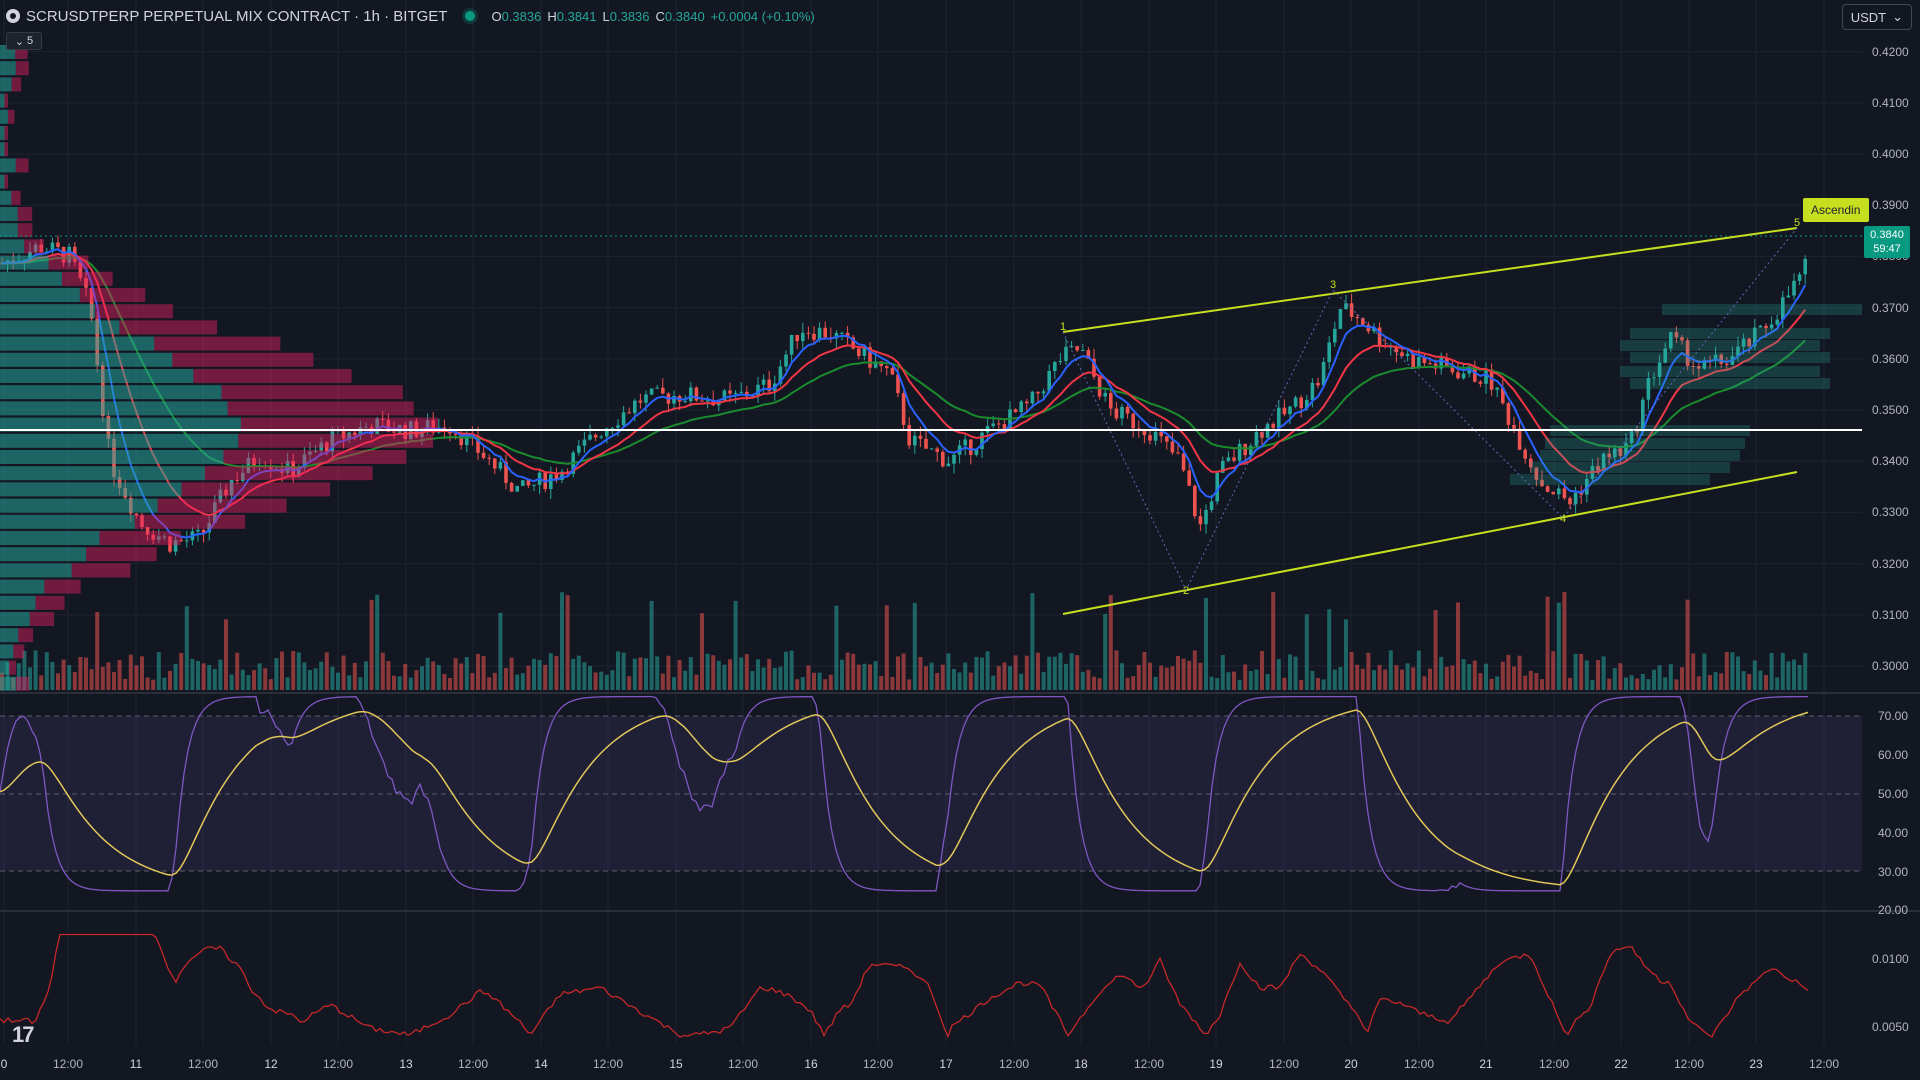 This screenshot has height=1080, width=1920. What do you see at coordinates (1430, 543) in the screenshot?
I see `channel-lower-line` at bounding box center [1430, 543].